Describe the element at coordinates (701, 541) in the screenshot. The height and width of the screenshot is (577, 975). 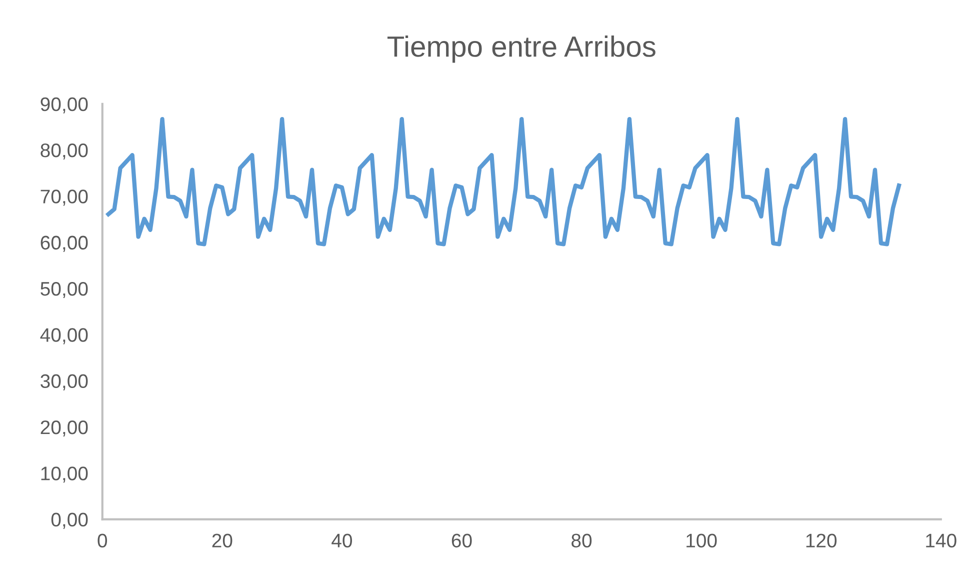
I see `x-tick-label: 100` at that location.